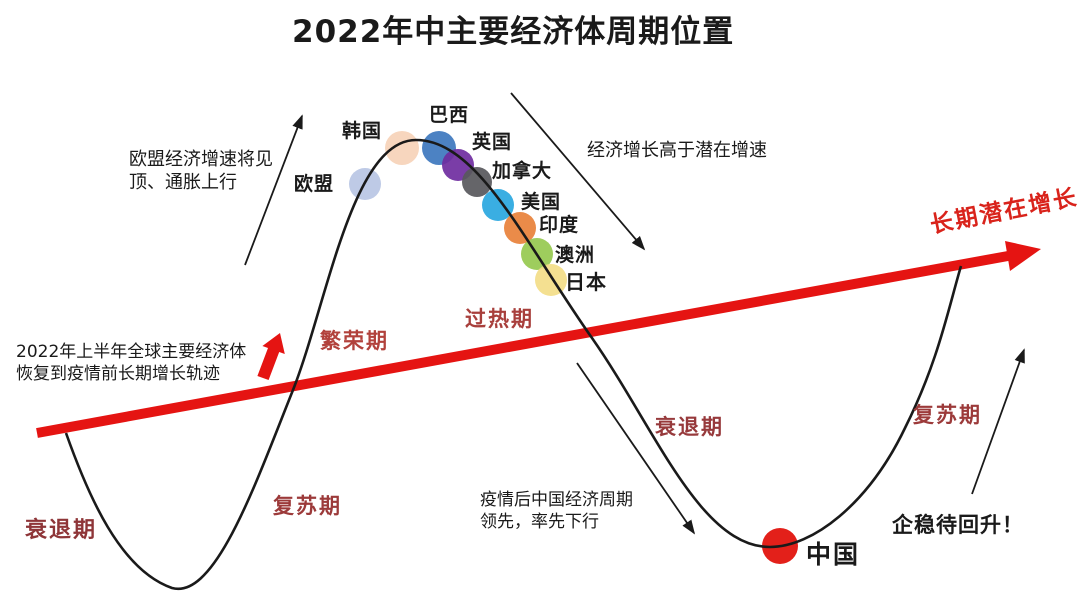 Image resolution: width=1080 pixels, height=610 pixels. Describe the element at coordinates (362, 131) in the screenshot. I see `country-label-korea: 韩国` at that location.